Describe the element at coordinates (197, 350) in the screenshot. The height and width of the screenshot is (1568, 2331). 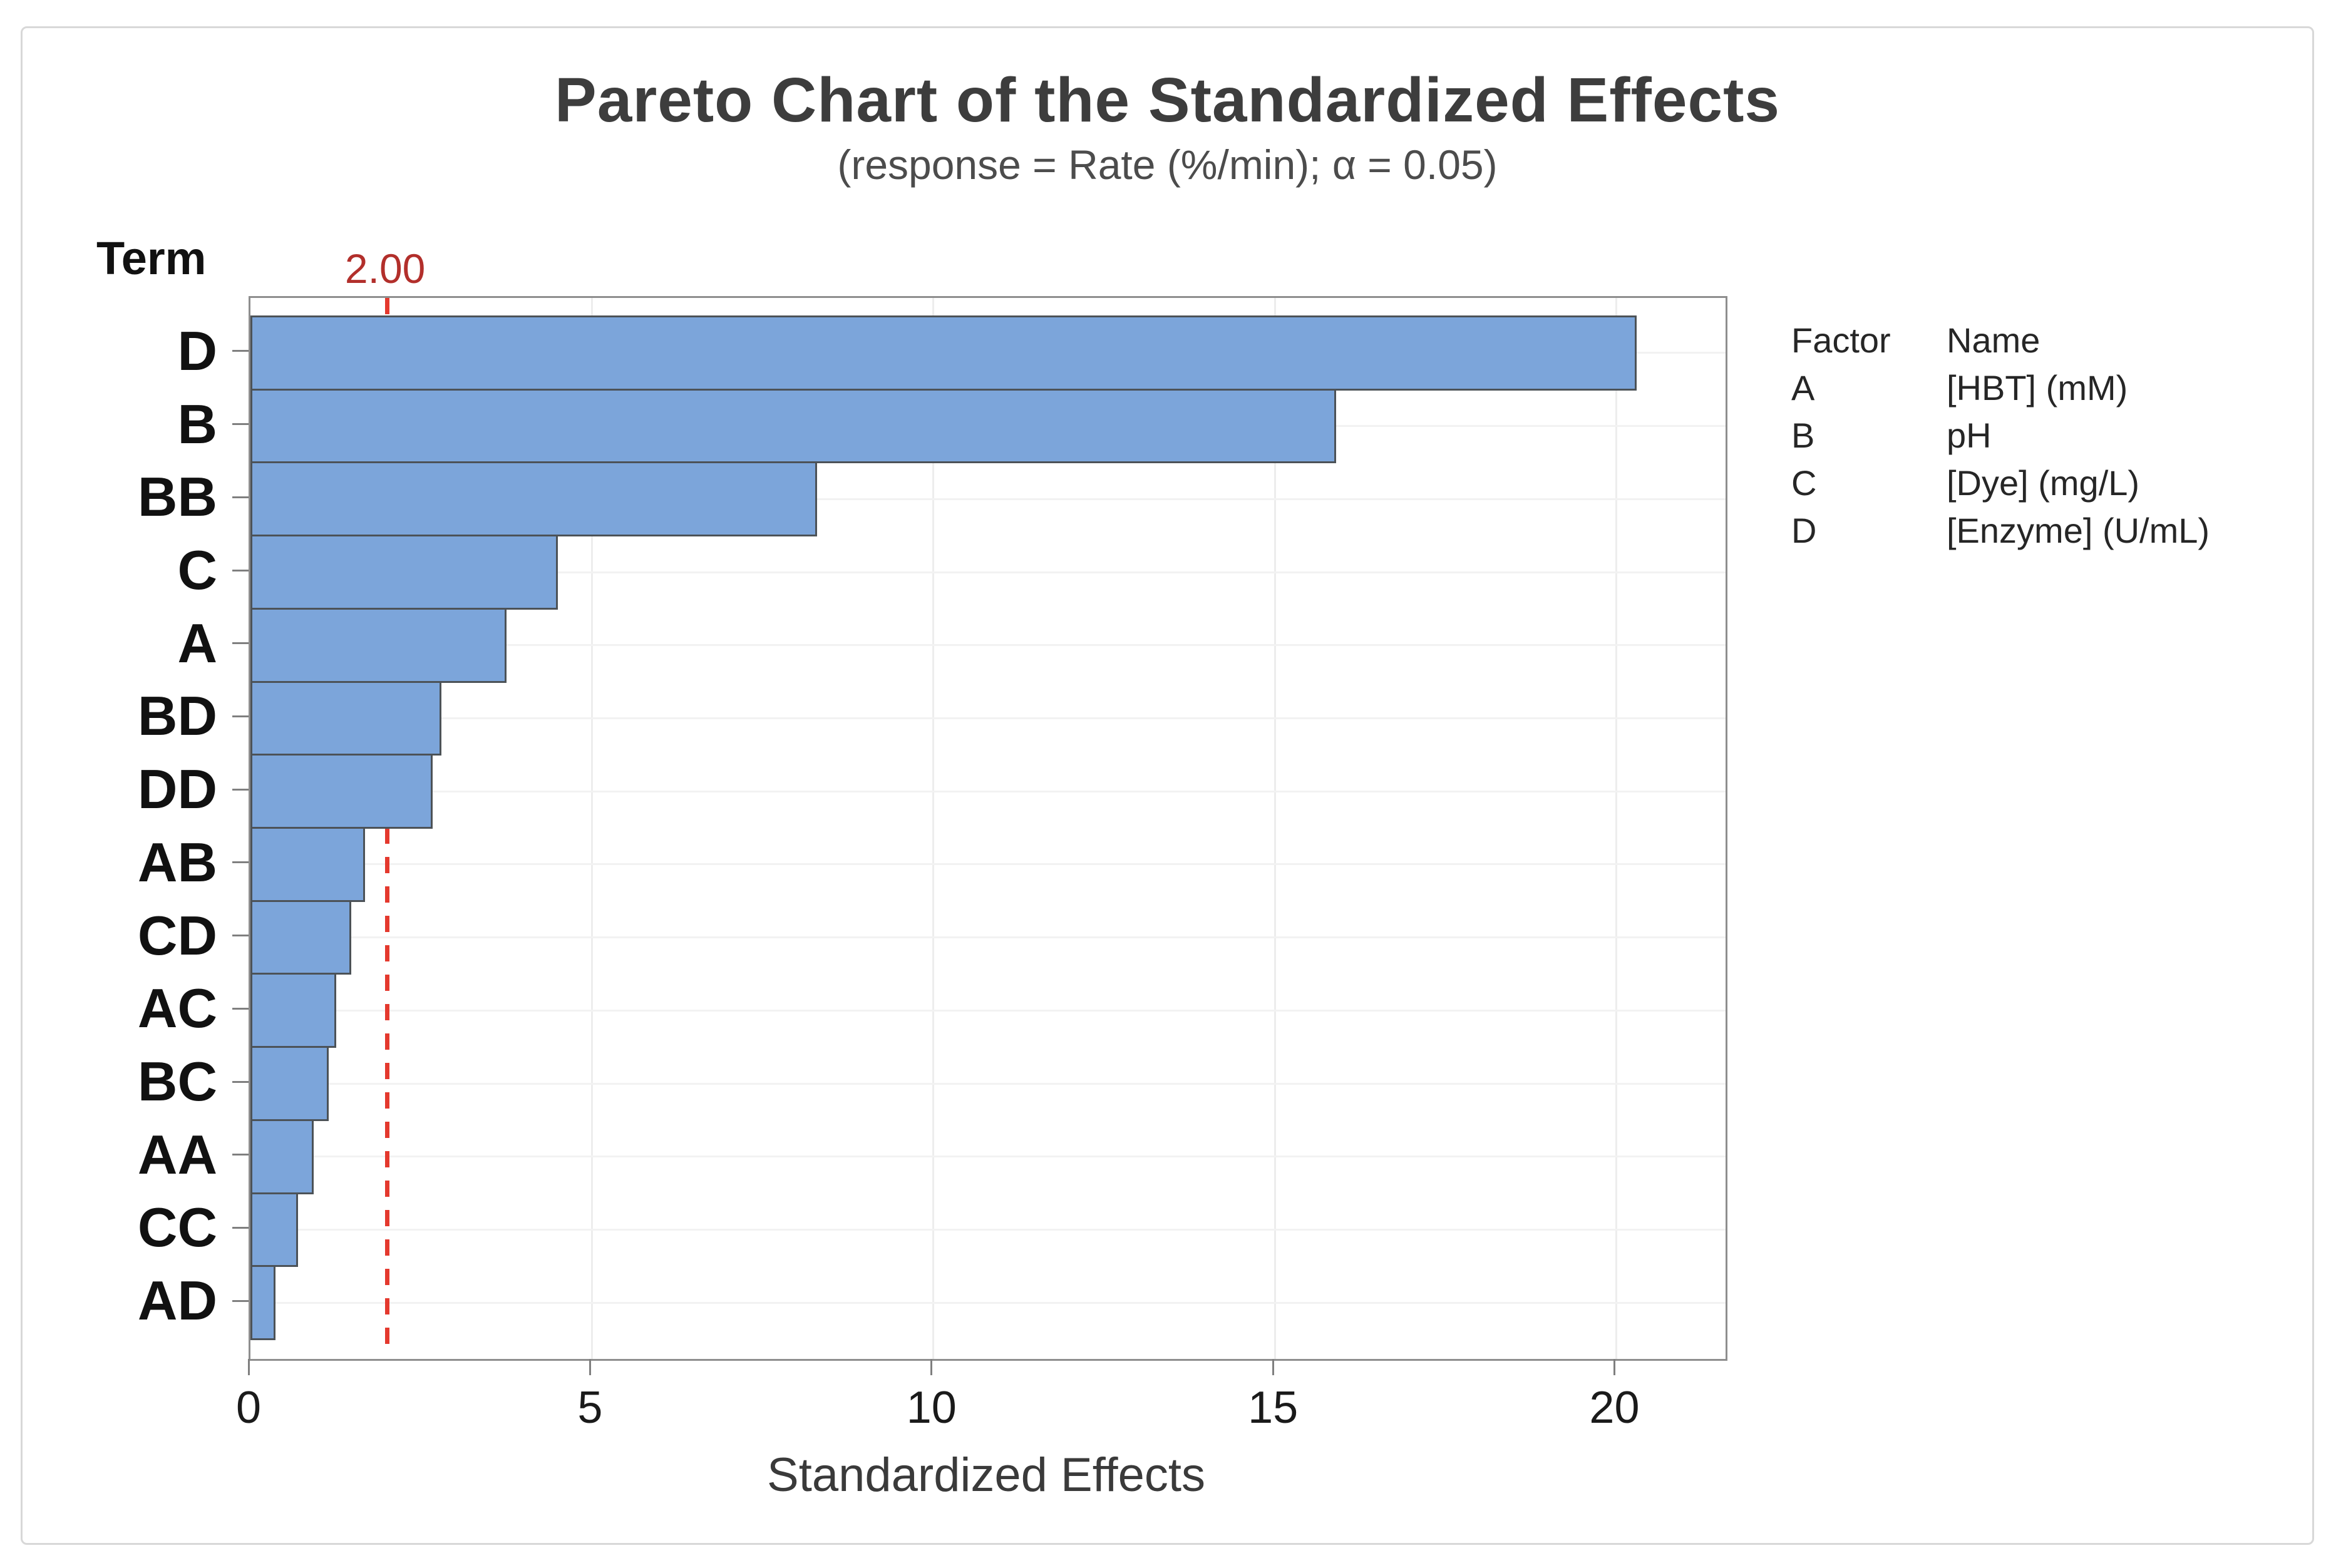
I see `term-label-D: D` at that location.